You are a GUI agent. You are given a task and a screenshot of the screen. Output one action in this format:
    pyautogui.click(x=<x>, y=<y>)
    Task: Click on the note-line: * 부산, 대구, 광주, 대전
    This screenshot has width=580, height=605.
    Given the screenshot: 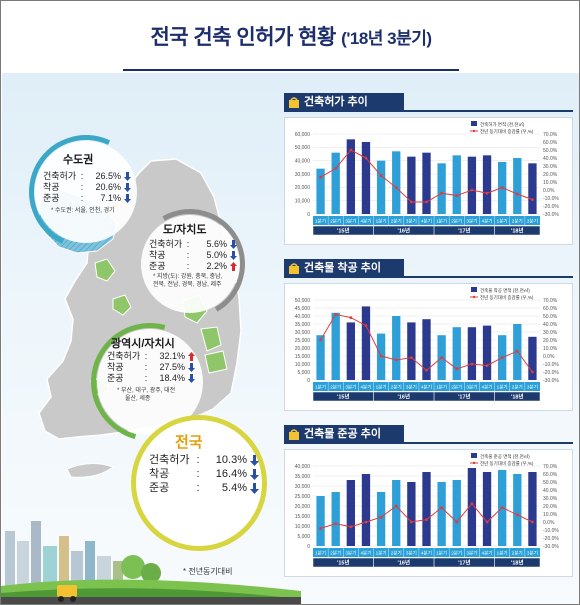 What is the action you would take?
    pyautogui.click(x=146, y=391)
    